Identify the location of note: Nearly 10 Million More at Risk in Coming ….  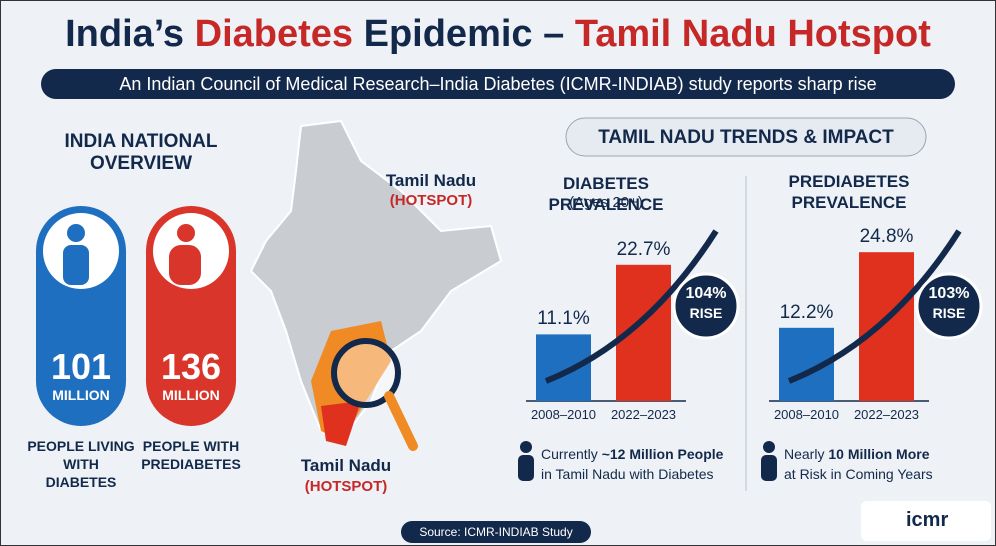
(889, 464).